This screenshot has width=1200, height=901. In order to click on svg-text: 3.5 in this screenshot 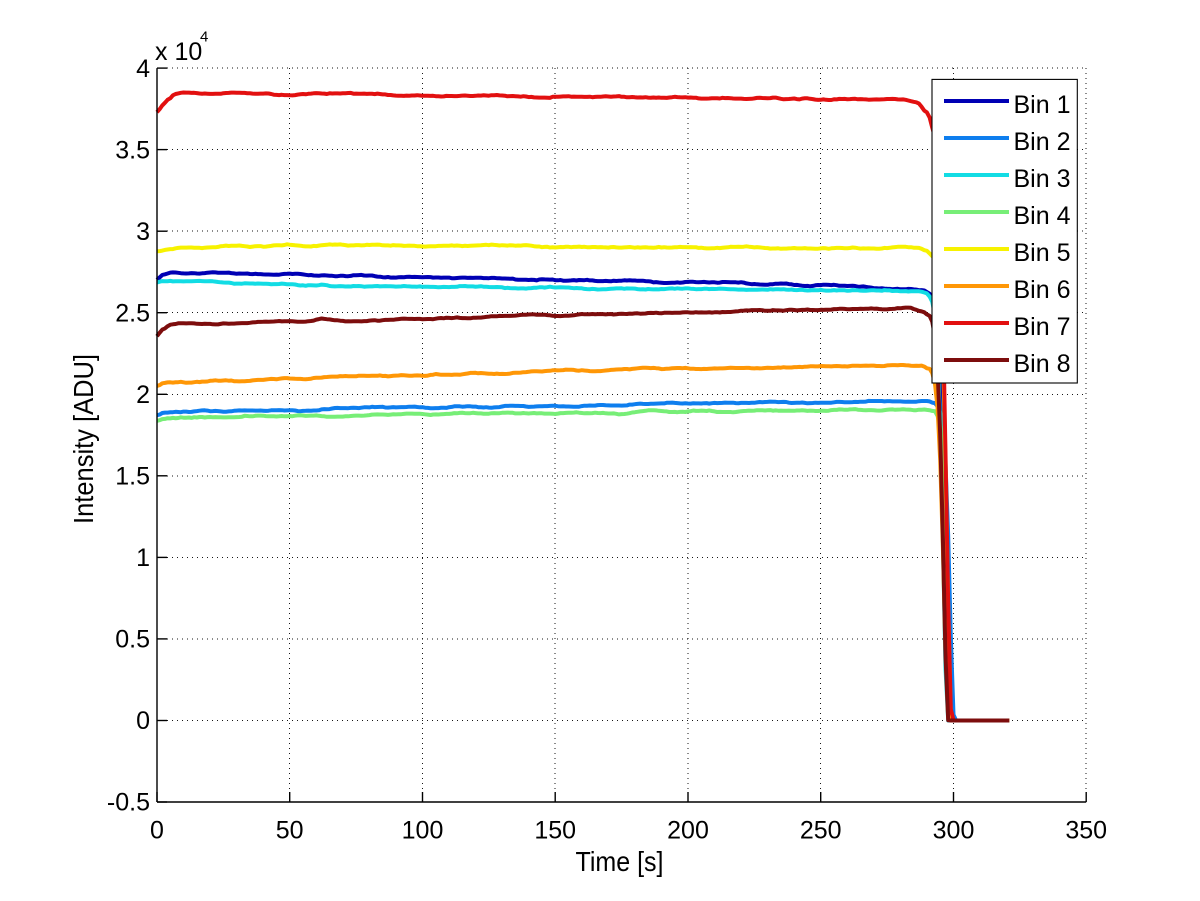, I will do `click(132, 150)`.